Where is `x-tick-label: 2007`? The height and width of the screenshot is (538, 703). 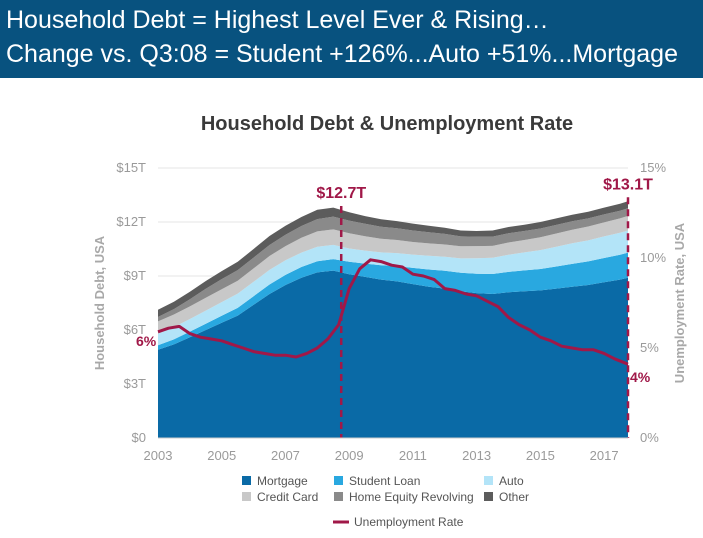
x-tick-label: 2007 is located at coordinates (285, 455).